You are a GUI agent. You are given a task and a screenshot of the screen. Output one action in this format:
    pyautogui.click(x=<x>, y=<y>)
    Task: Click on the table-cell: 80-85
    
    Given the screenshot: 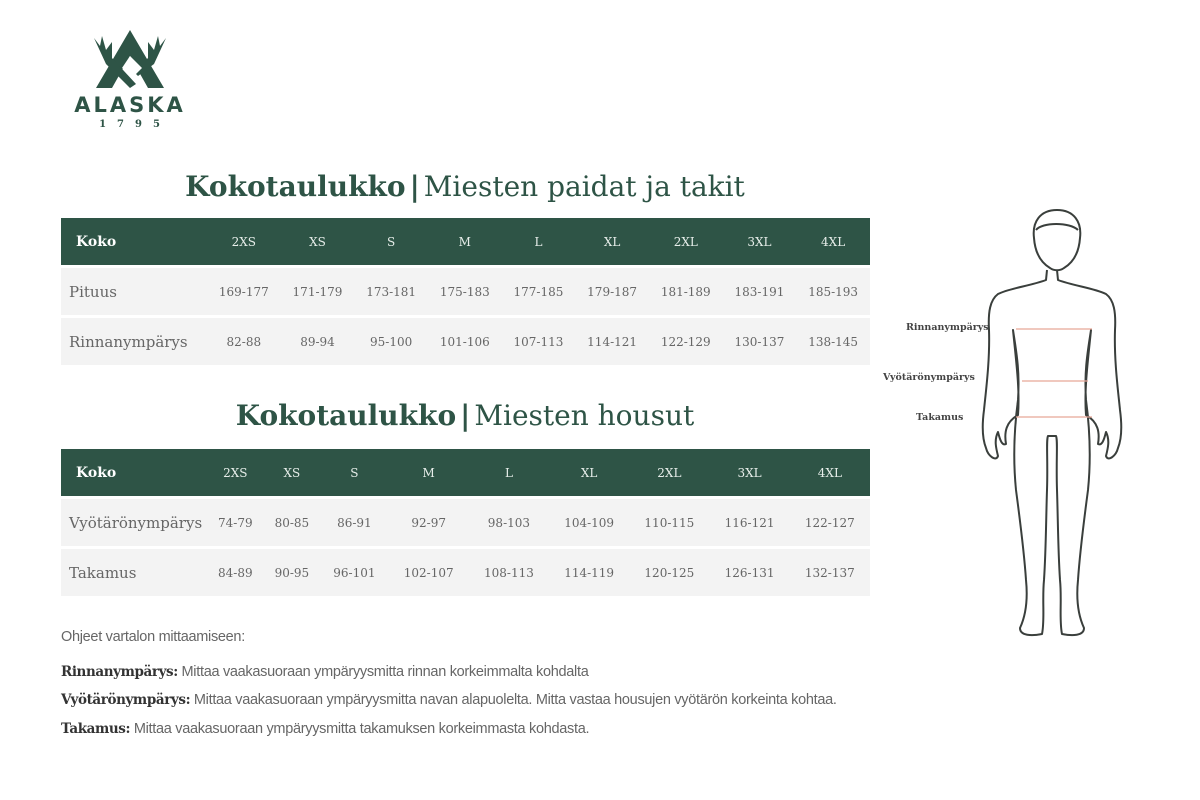 What is the action you would take?
    pyautogui.click(x=292, y=522)
    